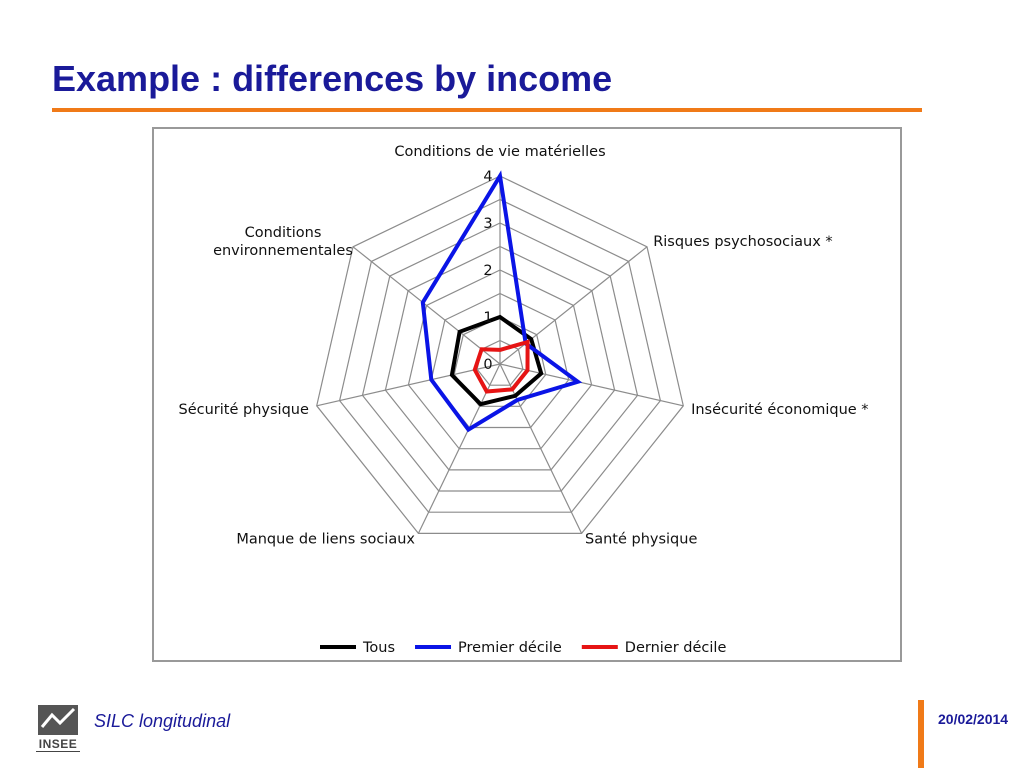  Describe the element at coordinates (973, 719) in the screenshot. I see `footer-date: 20/02/2014` at that location.